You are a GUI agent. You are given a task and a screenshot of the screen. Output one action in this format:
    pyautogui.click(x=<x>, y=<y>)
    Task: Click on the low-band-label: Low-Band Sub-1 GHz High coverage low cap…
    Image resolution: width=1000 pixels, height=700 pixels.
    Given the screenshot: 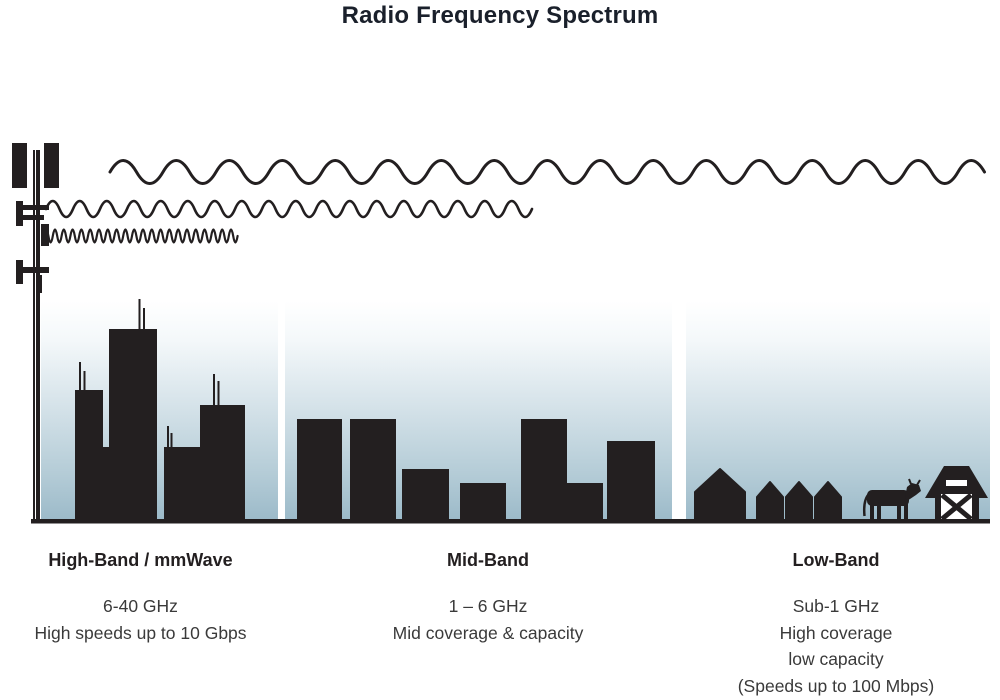 What is the action you would take?
    pyautogui.click(x=836, y=624)
    